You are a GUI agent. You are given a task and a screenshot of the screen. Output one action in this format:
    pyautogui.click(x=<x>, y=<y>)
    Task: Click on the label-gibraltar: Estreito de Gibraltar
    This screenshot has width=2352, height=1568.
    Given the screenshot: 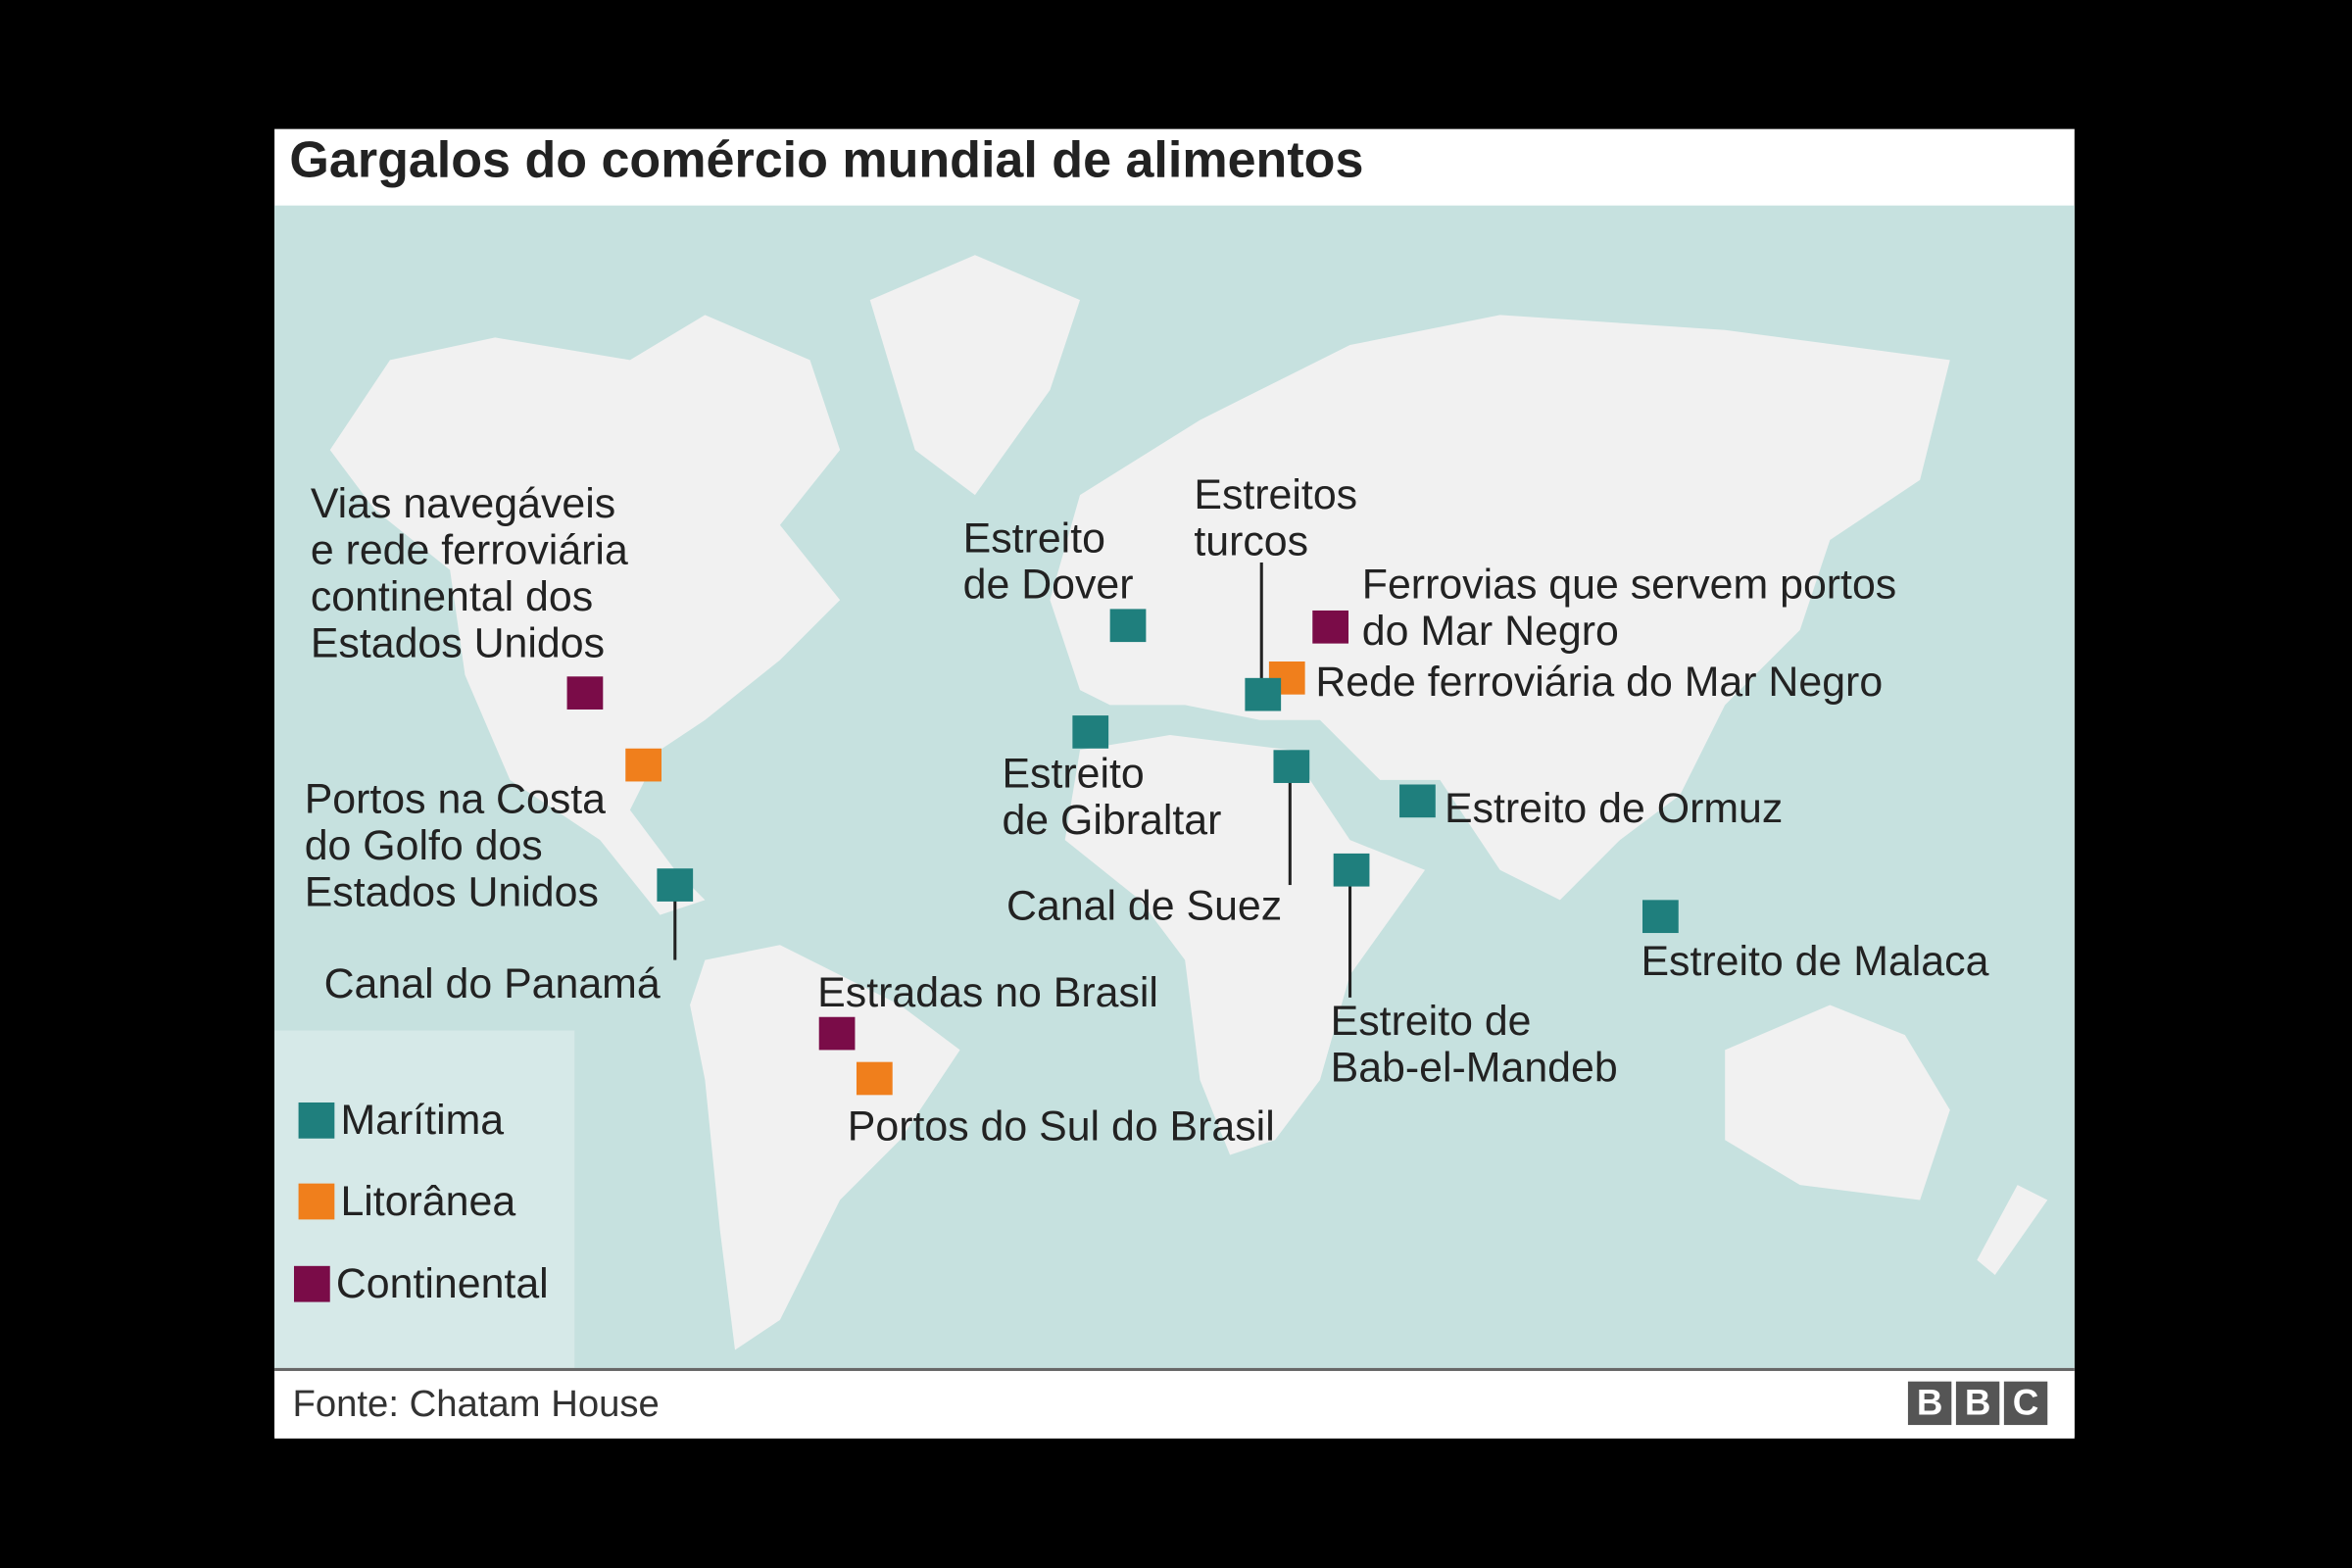 What is the action you would take?
    pyautogui.click(x=1111, y=796)
    